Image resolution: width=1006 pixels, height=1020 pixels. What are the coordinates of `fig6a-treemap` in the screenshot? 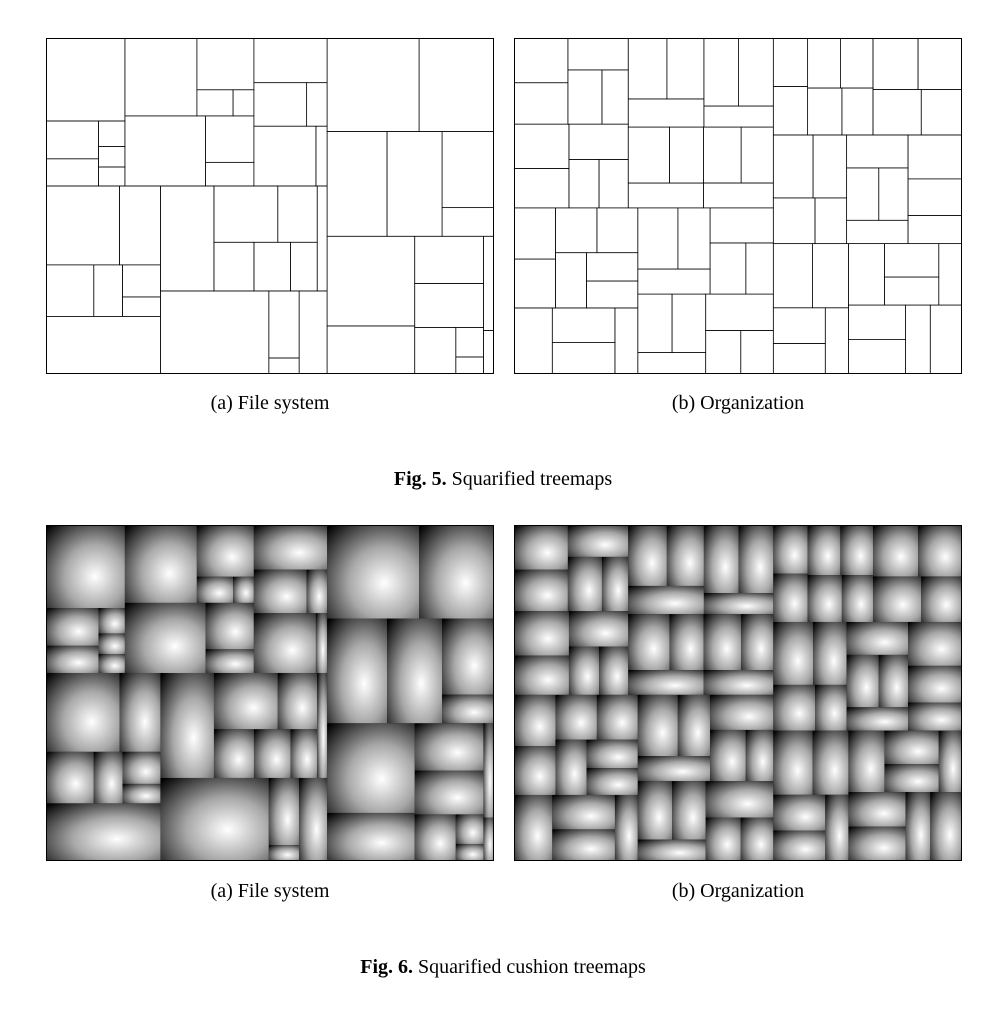 It's located at (270, 693).